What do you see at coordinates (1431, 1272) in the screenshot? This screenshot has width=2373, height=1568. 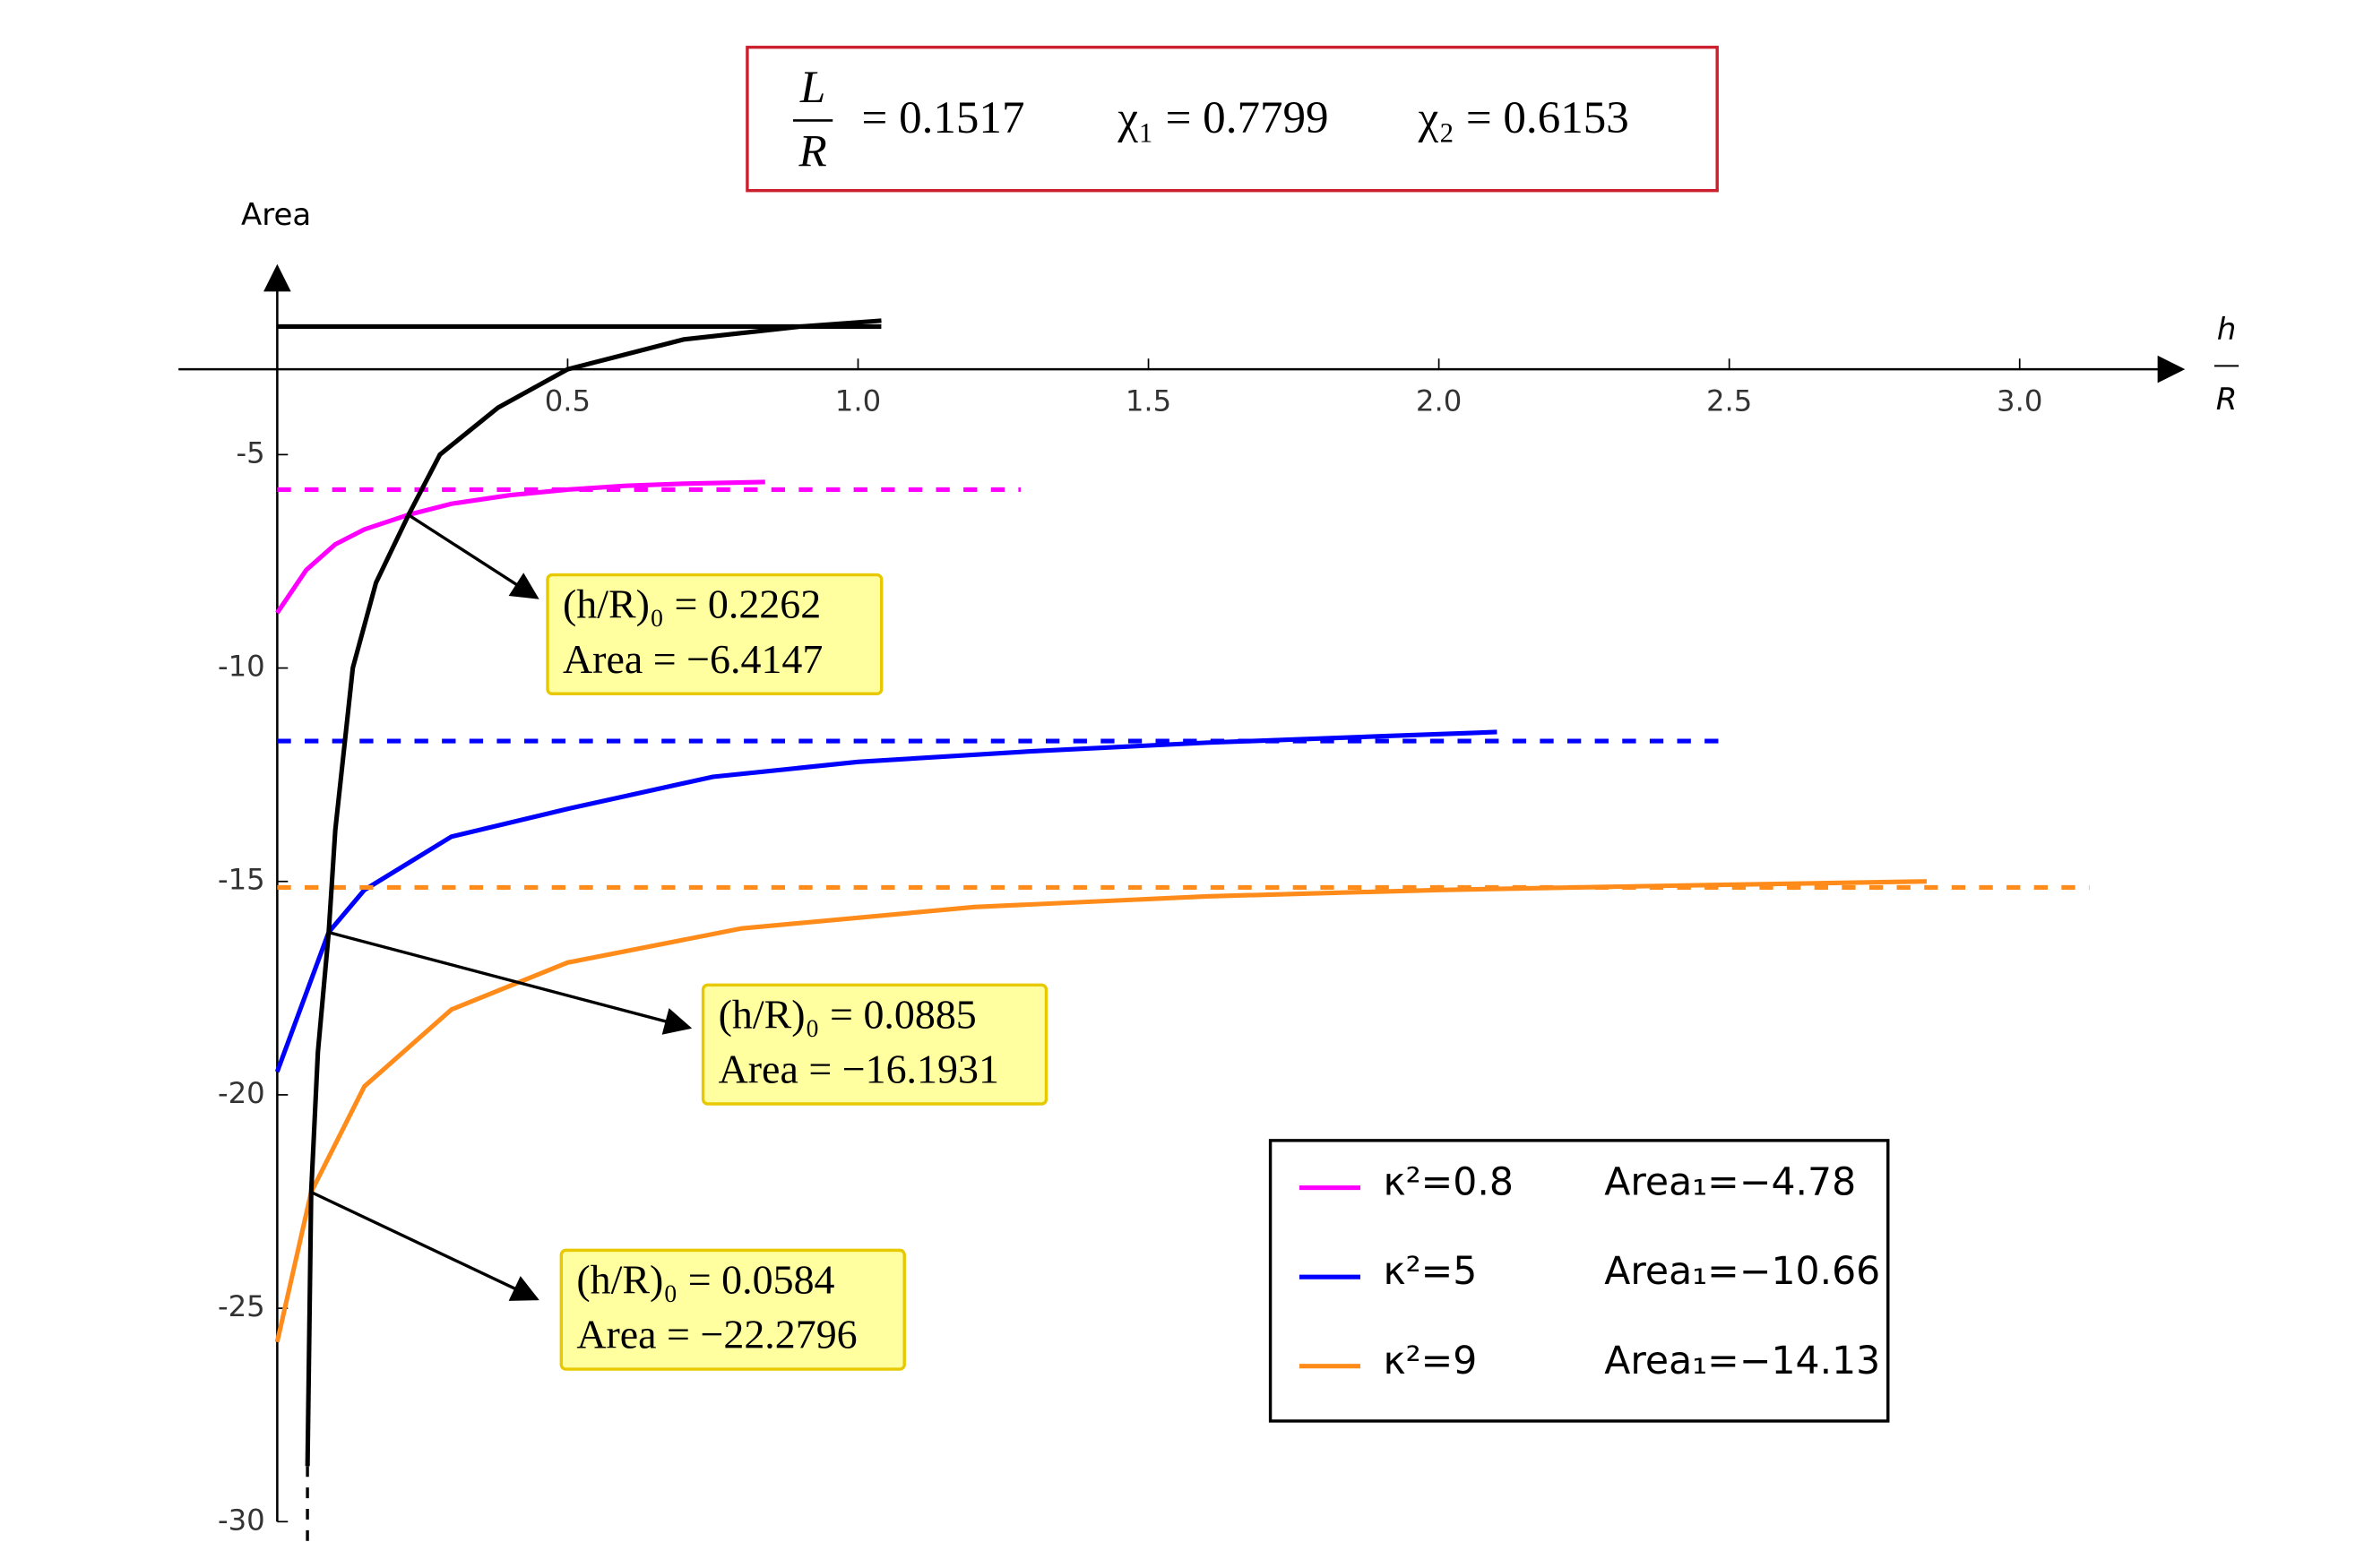 I see `legend-label: κ²=5` at bounding box center [1431, 1272].